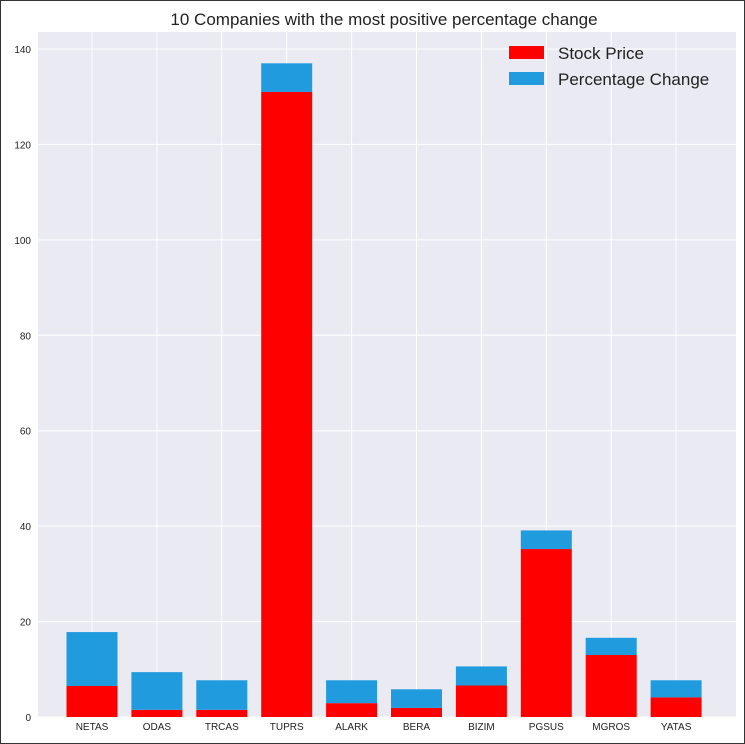 This screenshot has width=745, height=744. Describe the element at coordinates (287, 404) in the screenshot. I see `bar-stock-price-tuprs` at that location.